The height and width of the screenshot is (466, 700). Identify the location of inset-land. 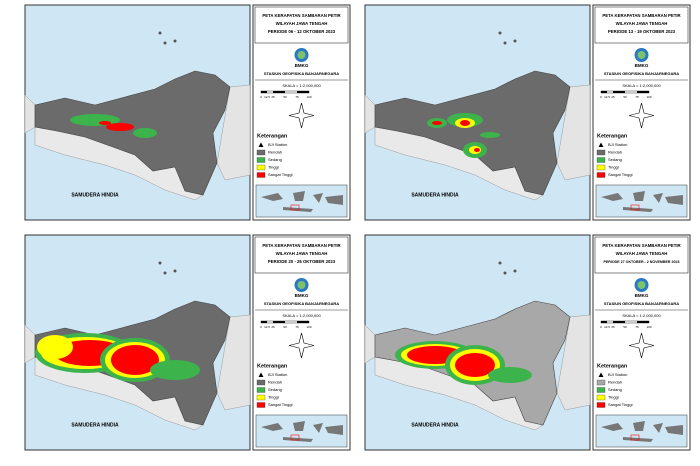
(642, 431).